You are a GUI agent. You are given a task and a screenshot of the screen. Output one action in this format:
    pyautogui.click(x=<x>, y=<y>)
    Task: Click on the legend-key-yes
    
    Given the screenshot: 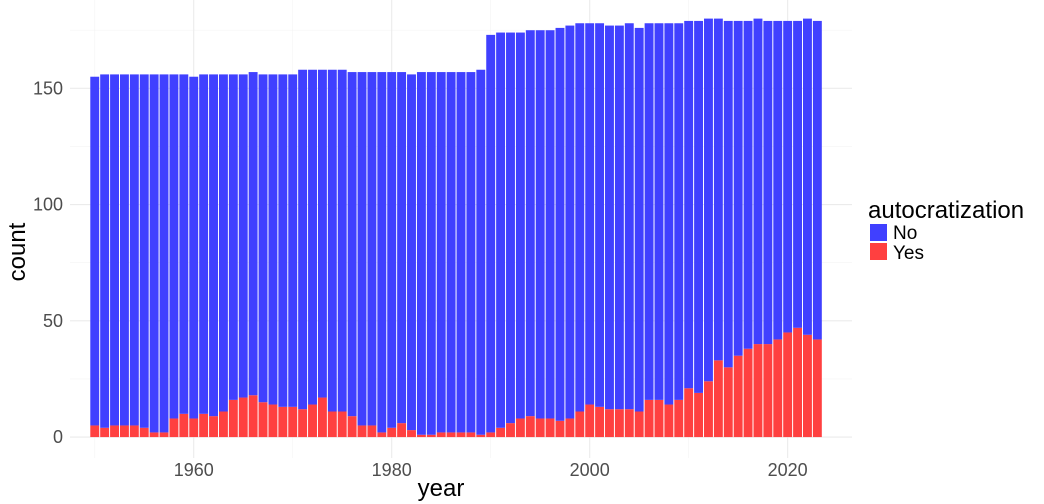 What is the action you would take?
    pyautogui.click(x=878, y=251)
    